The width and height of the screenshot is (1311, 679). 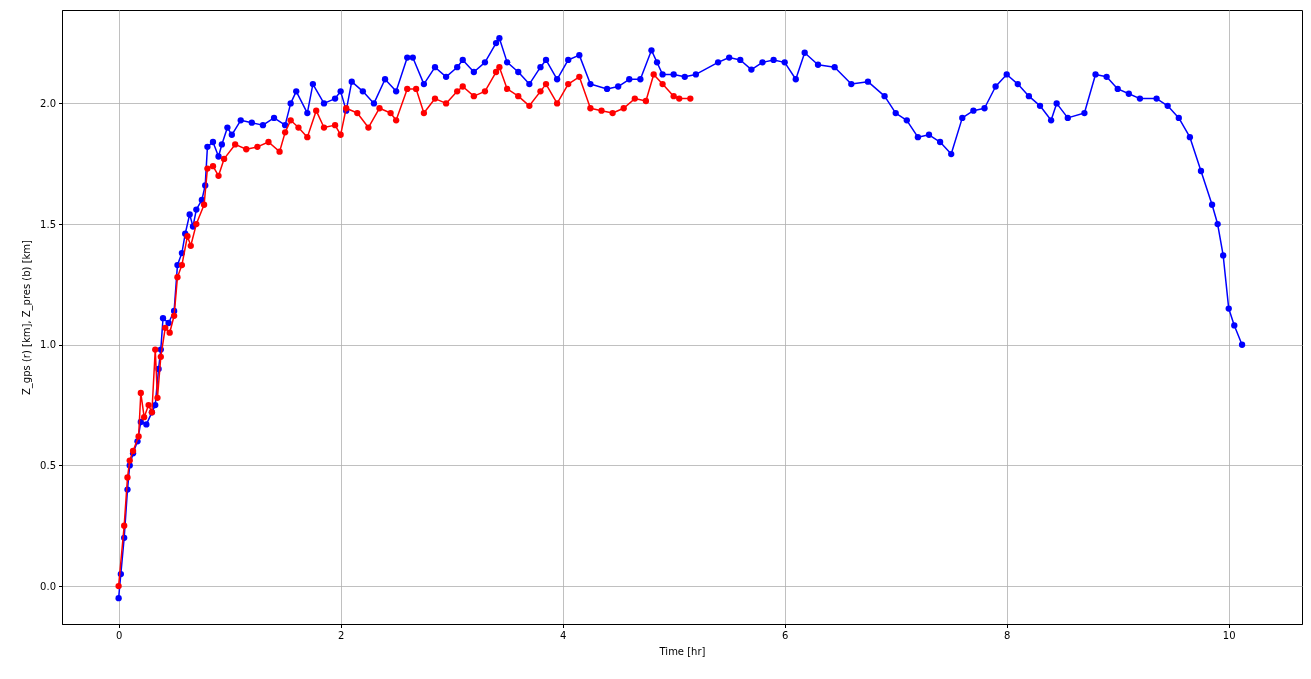 What do you see at coordinates (1007, 635) in the screenshot?
I see `x-tick-label: 8` at bounding box center [1007, 635].